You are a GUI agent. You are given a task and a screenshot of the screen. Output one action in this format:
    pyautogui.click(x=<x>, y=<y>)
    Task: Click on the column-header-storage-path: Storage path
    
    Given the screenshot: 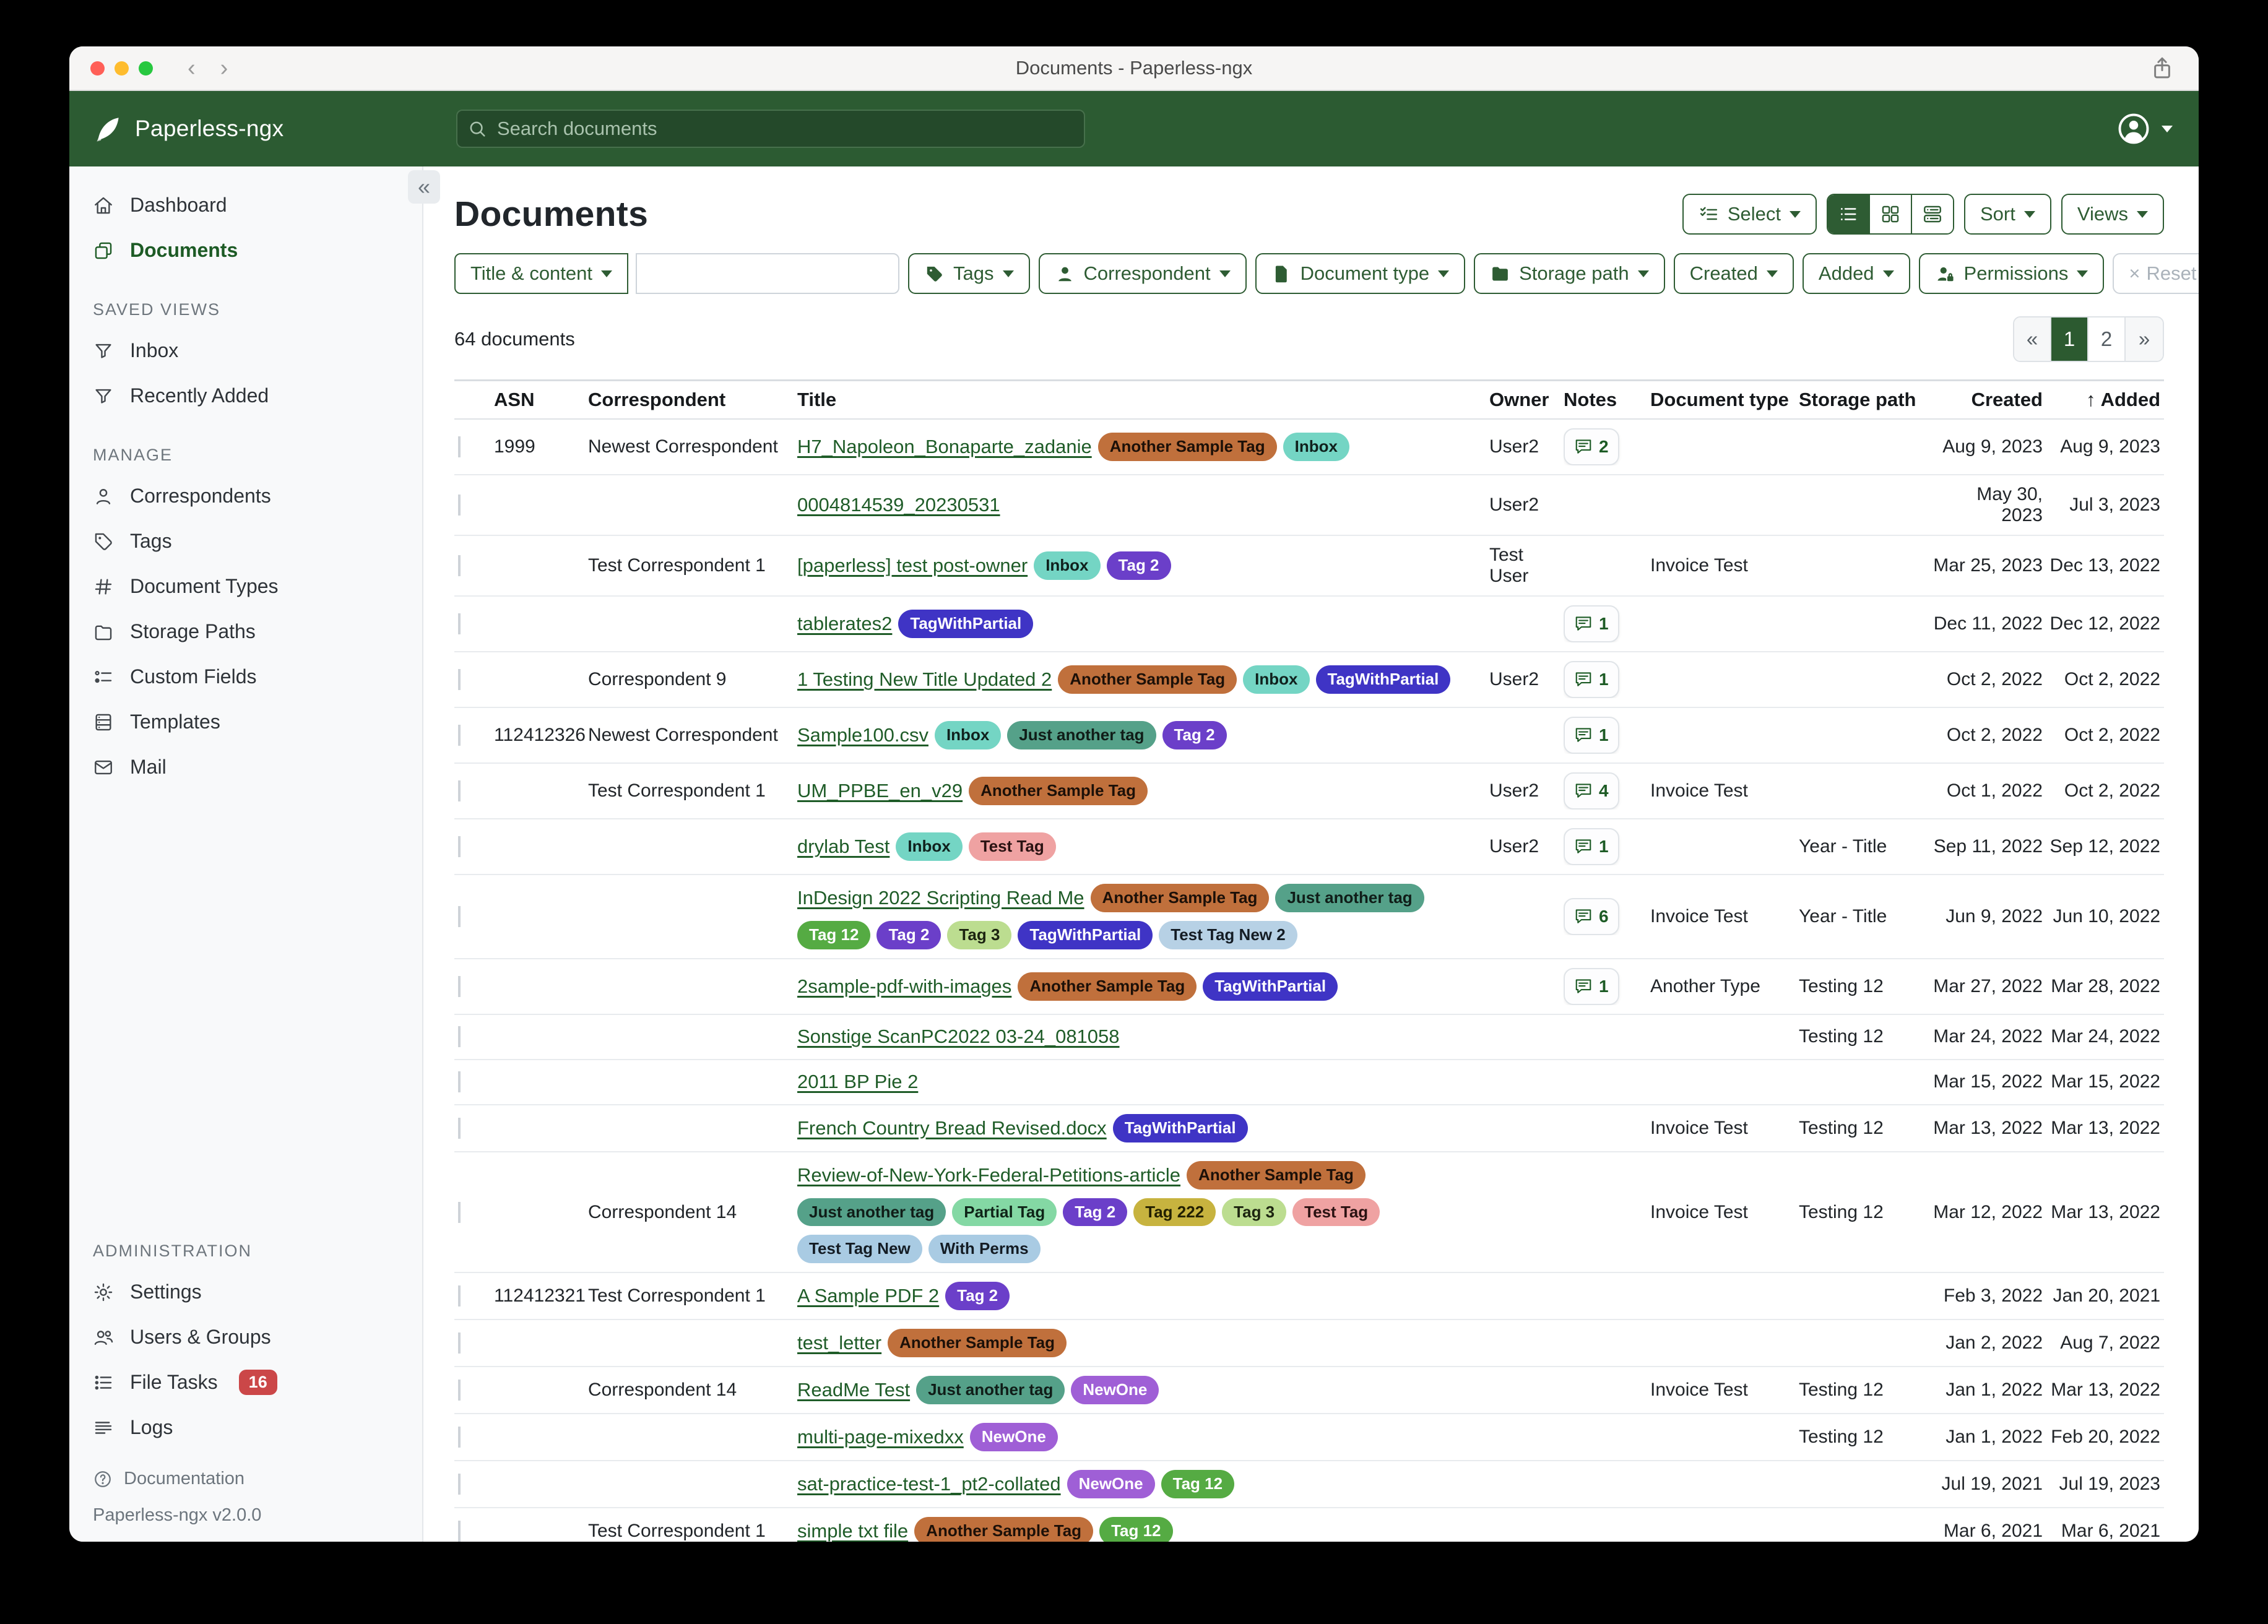 What is the action you would take?
    pyautogui.click(x=1865, y=400)
    